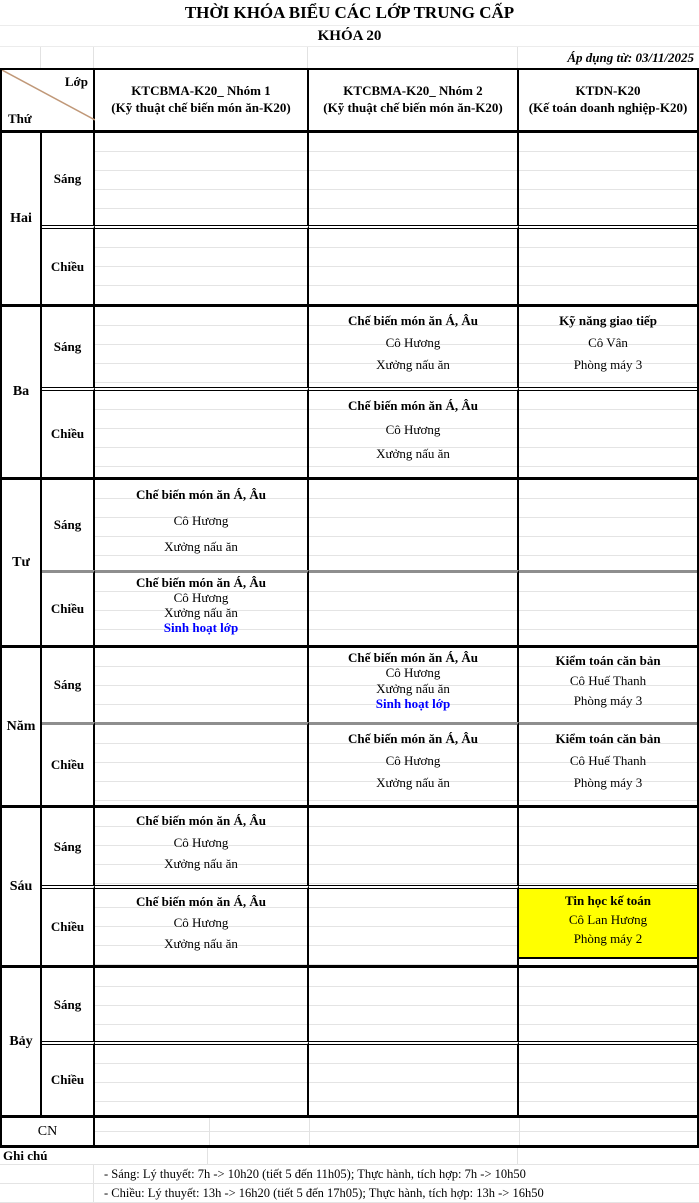 The height and width of the screenshot is (1203, 699). I want to click on cell-nam-afternoon-nhom1, so click(202, 763).